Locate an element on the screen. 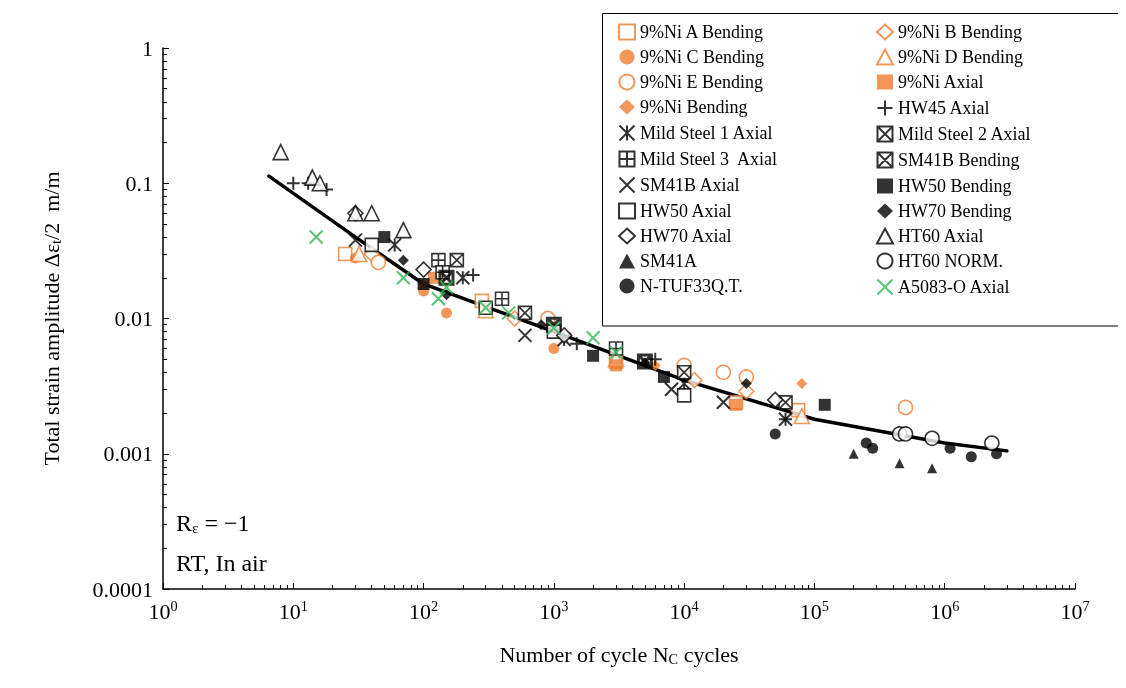  legend-label: SM41B Axial is located at coordinates (690, 185).